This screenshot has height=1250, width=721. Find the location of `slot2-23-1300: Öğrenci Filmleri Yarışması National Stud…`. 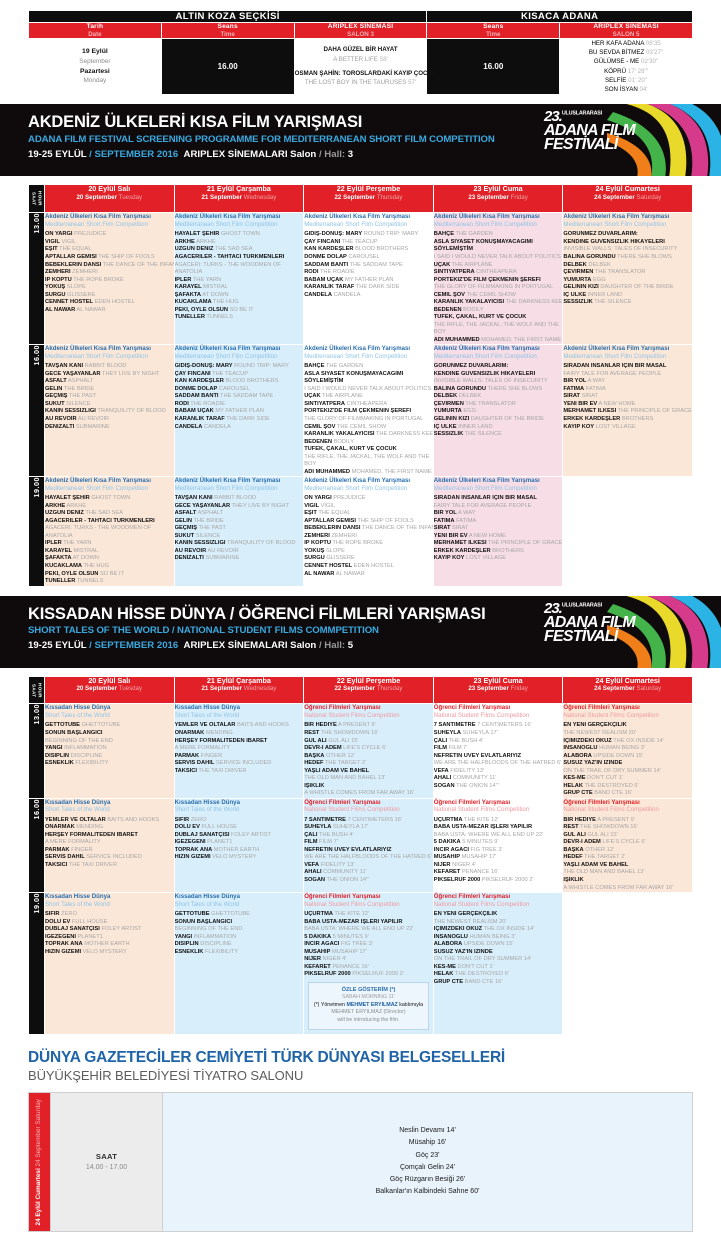

slot2-23-1300: Öğrenci Filmleri Yarışması National Stud… is located at coordinates (498, 751).